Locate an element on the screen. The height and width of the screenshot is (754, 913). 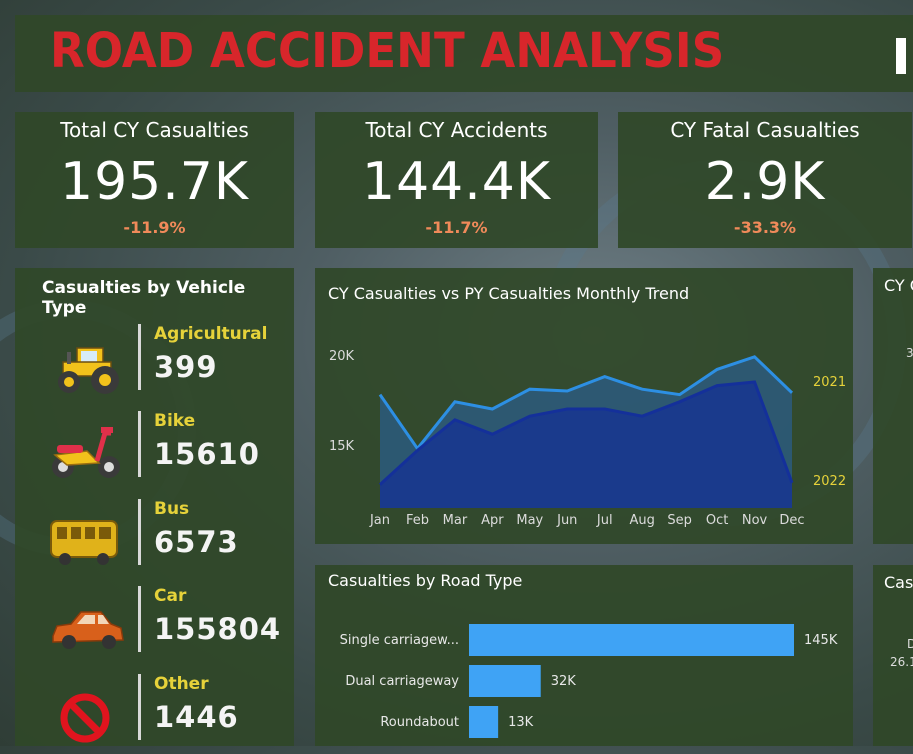
x-tick-label: Jan is located at coordinates (379, 520).